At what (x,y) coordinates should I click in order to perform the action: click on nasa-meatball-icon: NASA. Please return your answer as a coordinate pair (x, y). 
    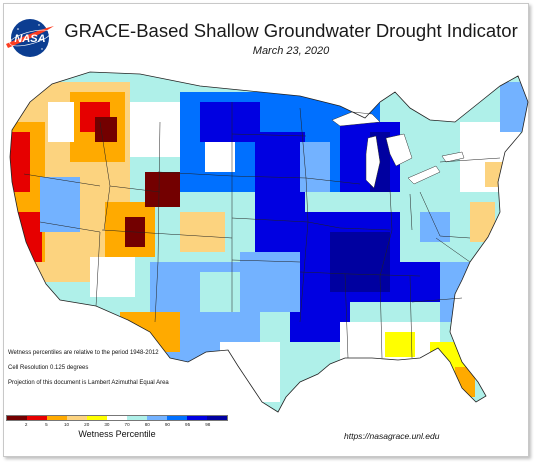
    Looking at the image, I should click on (30, 38).